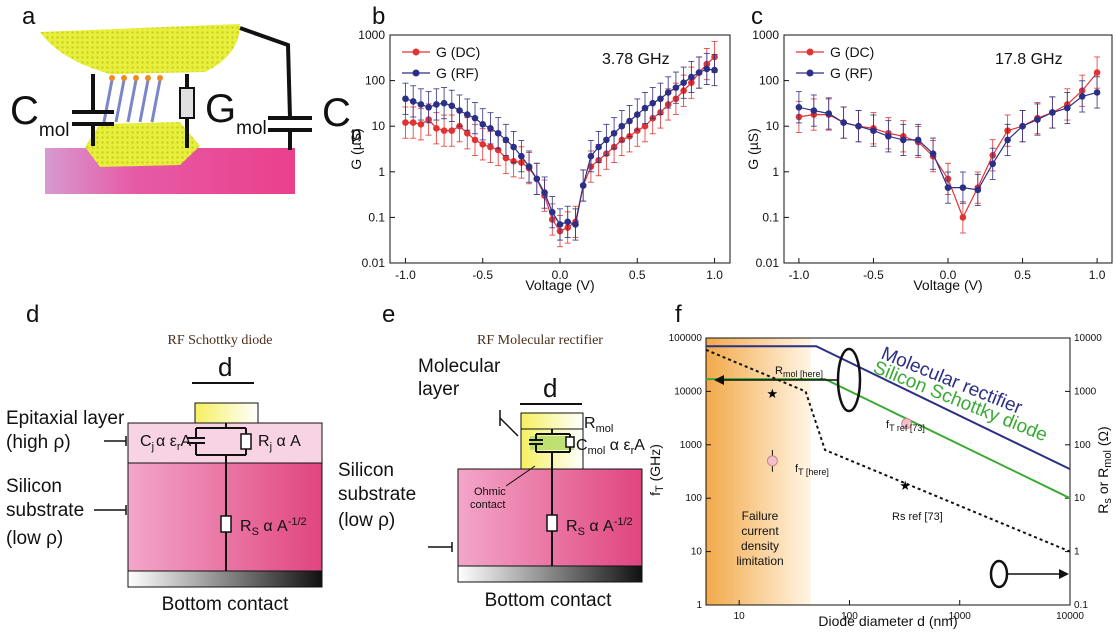  I want to click on ohmic-label-2: contact, so click(487, 505).